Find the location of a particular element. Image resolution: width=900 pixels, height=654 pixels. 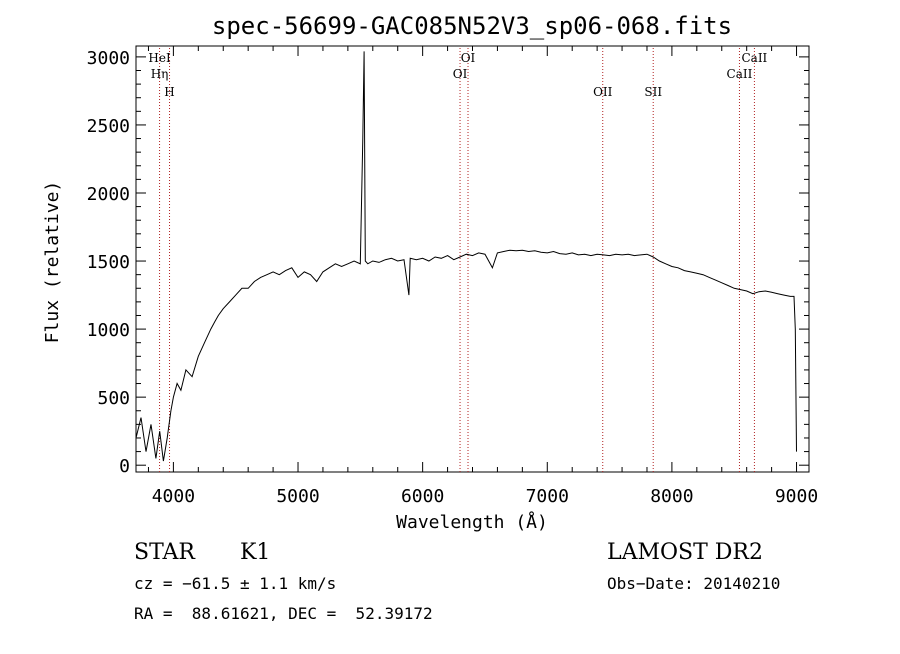

y-tick-label: 500 is located at coordinates (113, 398).